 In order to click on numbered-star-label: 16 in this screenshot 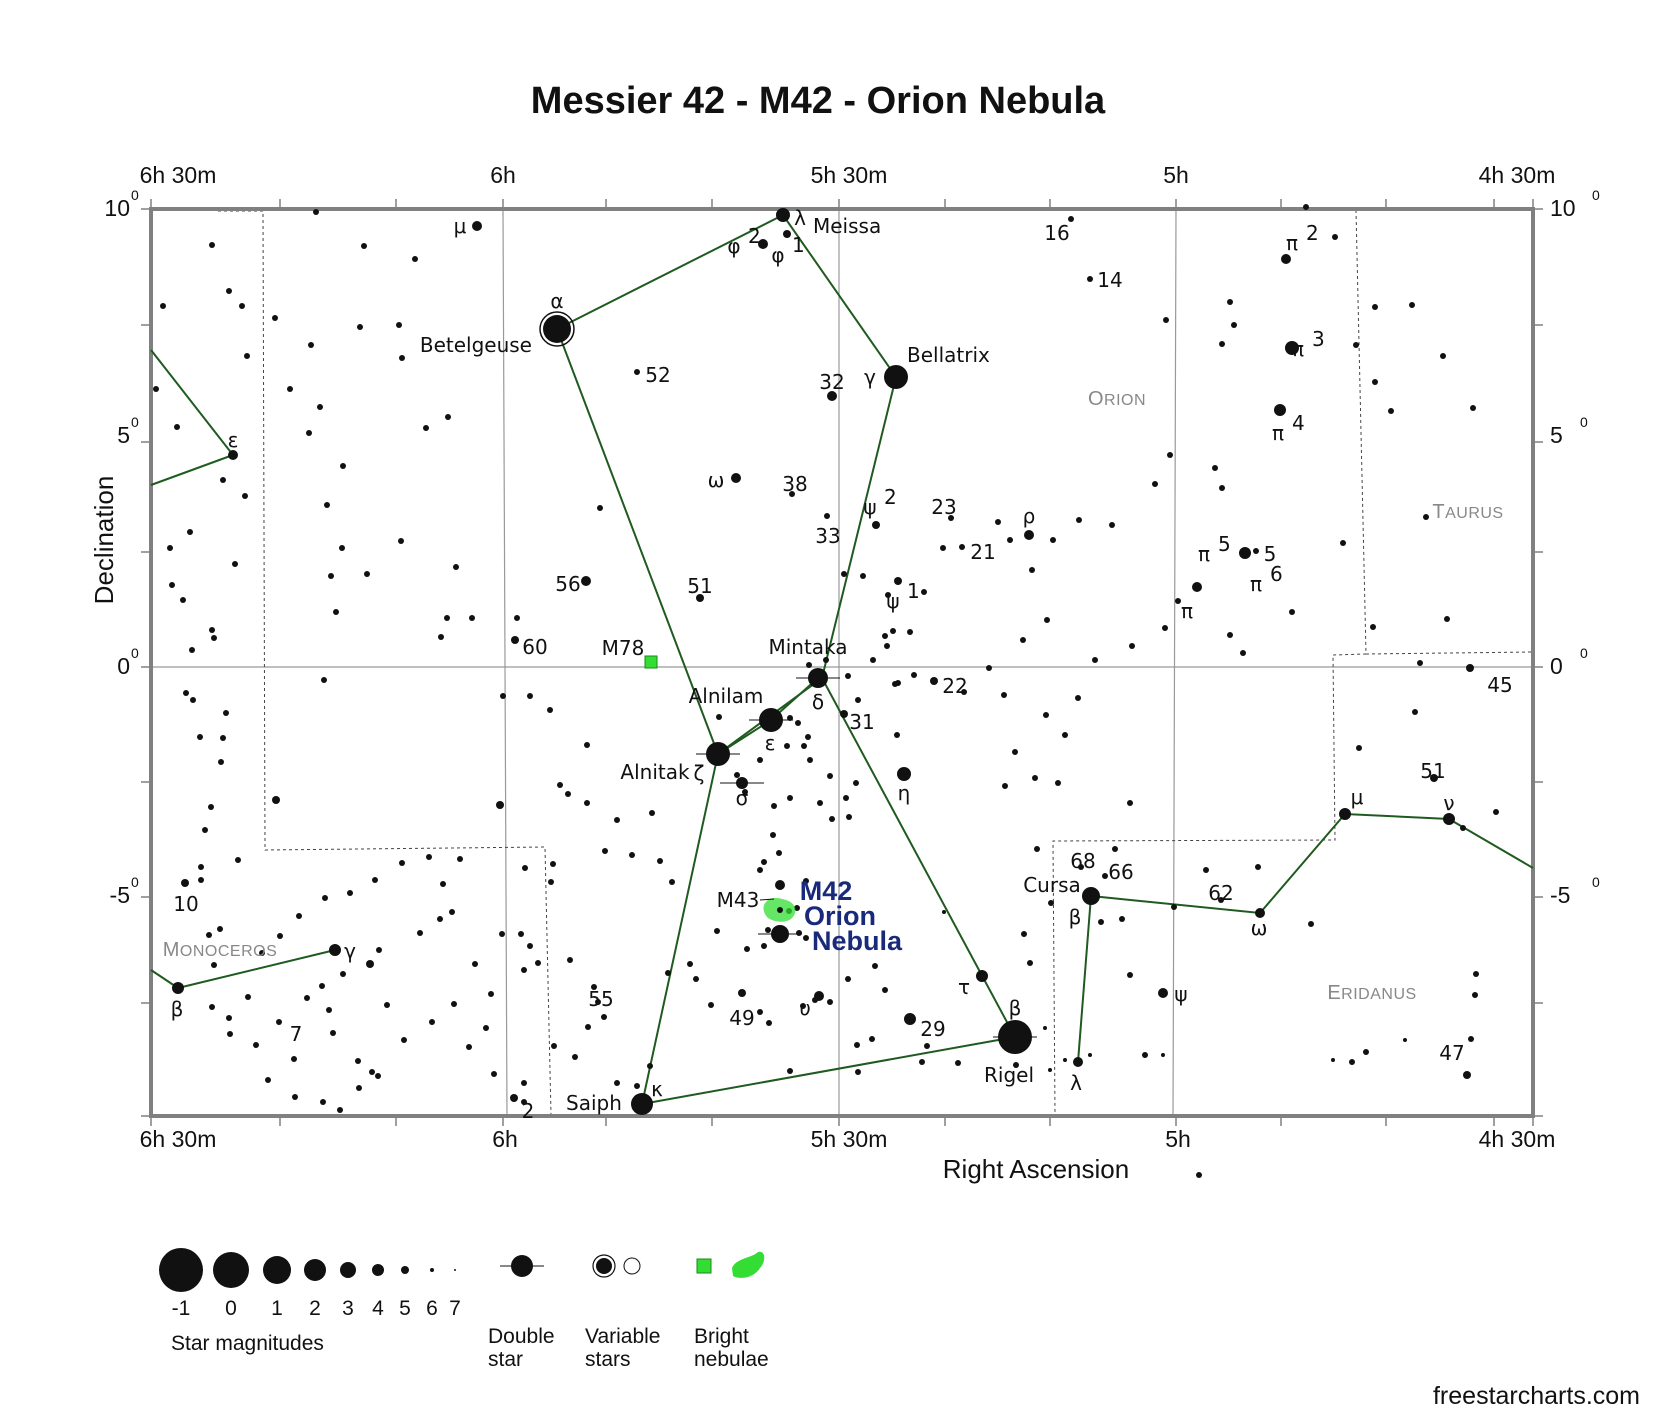, I will do `click(1056, 233)`.